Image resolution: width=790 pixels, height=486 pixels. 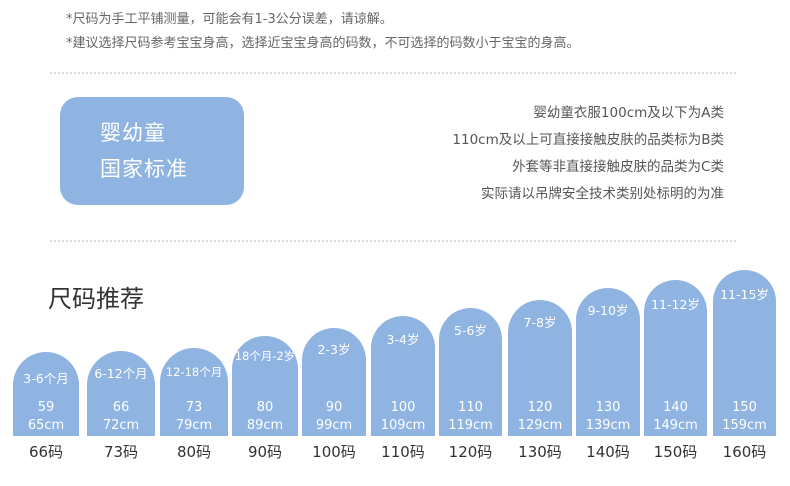 What do you see at coordinates (470, 330) in the screenshot?
I see `age-label: 5-6岁` at bounding box center [470, 330].